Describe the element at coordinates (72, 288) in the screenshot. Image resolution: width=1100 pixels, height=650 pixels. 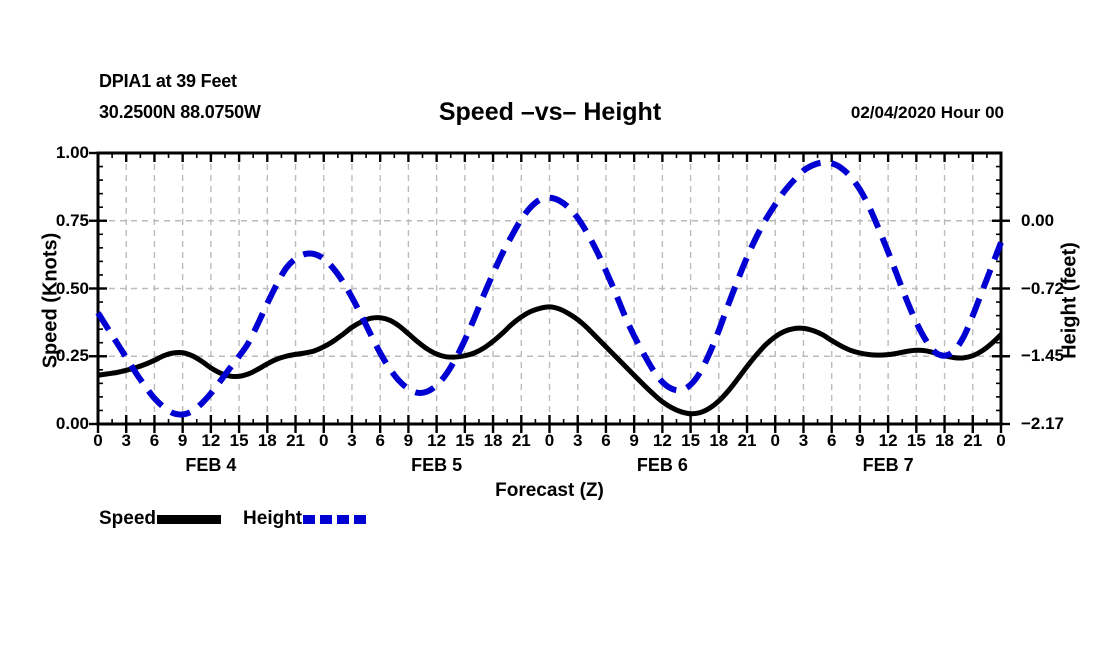
I see `y-tick-label-left: 0.50` at that location.